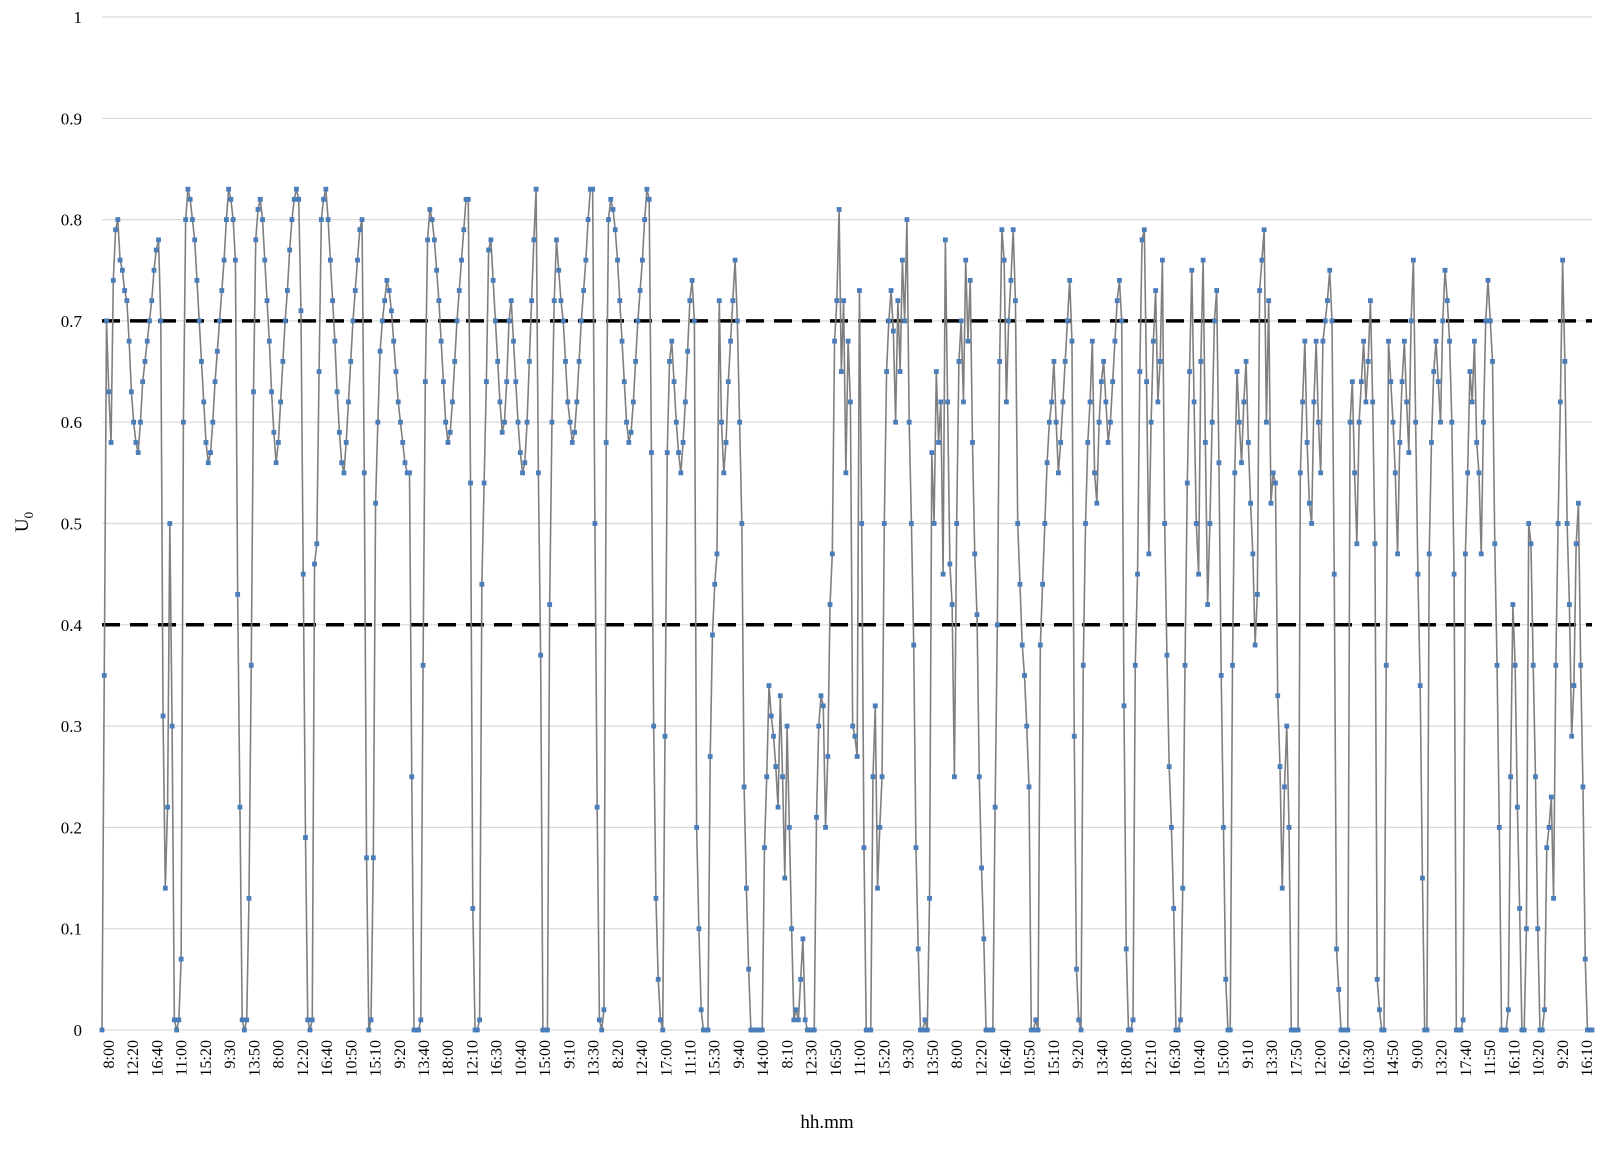 The width and height of the screenshot is (1600, 1157). I want to click on x-tick-label: 17:00, so click(666, 1058).